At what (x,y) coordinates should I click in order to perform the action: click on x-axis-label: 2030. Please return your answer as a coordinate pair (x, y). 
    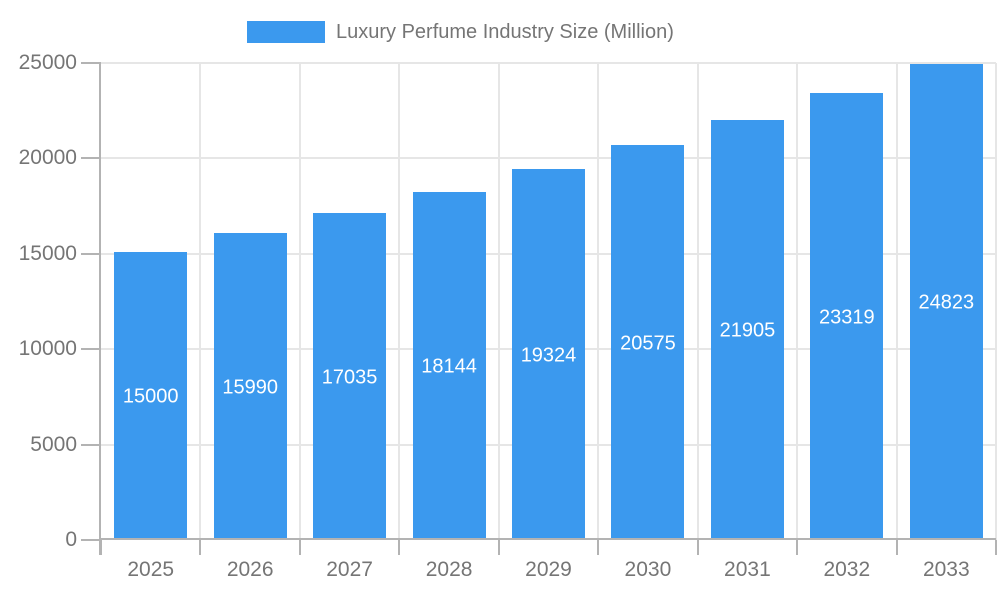
    Looking at the image, I should click on (648, 569).